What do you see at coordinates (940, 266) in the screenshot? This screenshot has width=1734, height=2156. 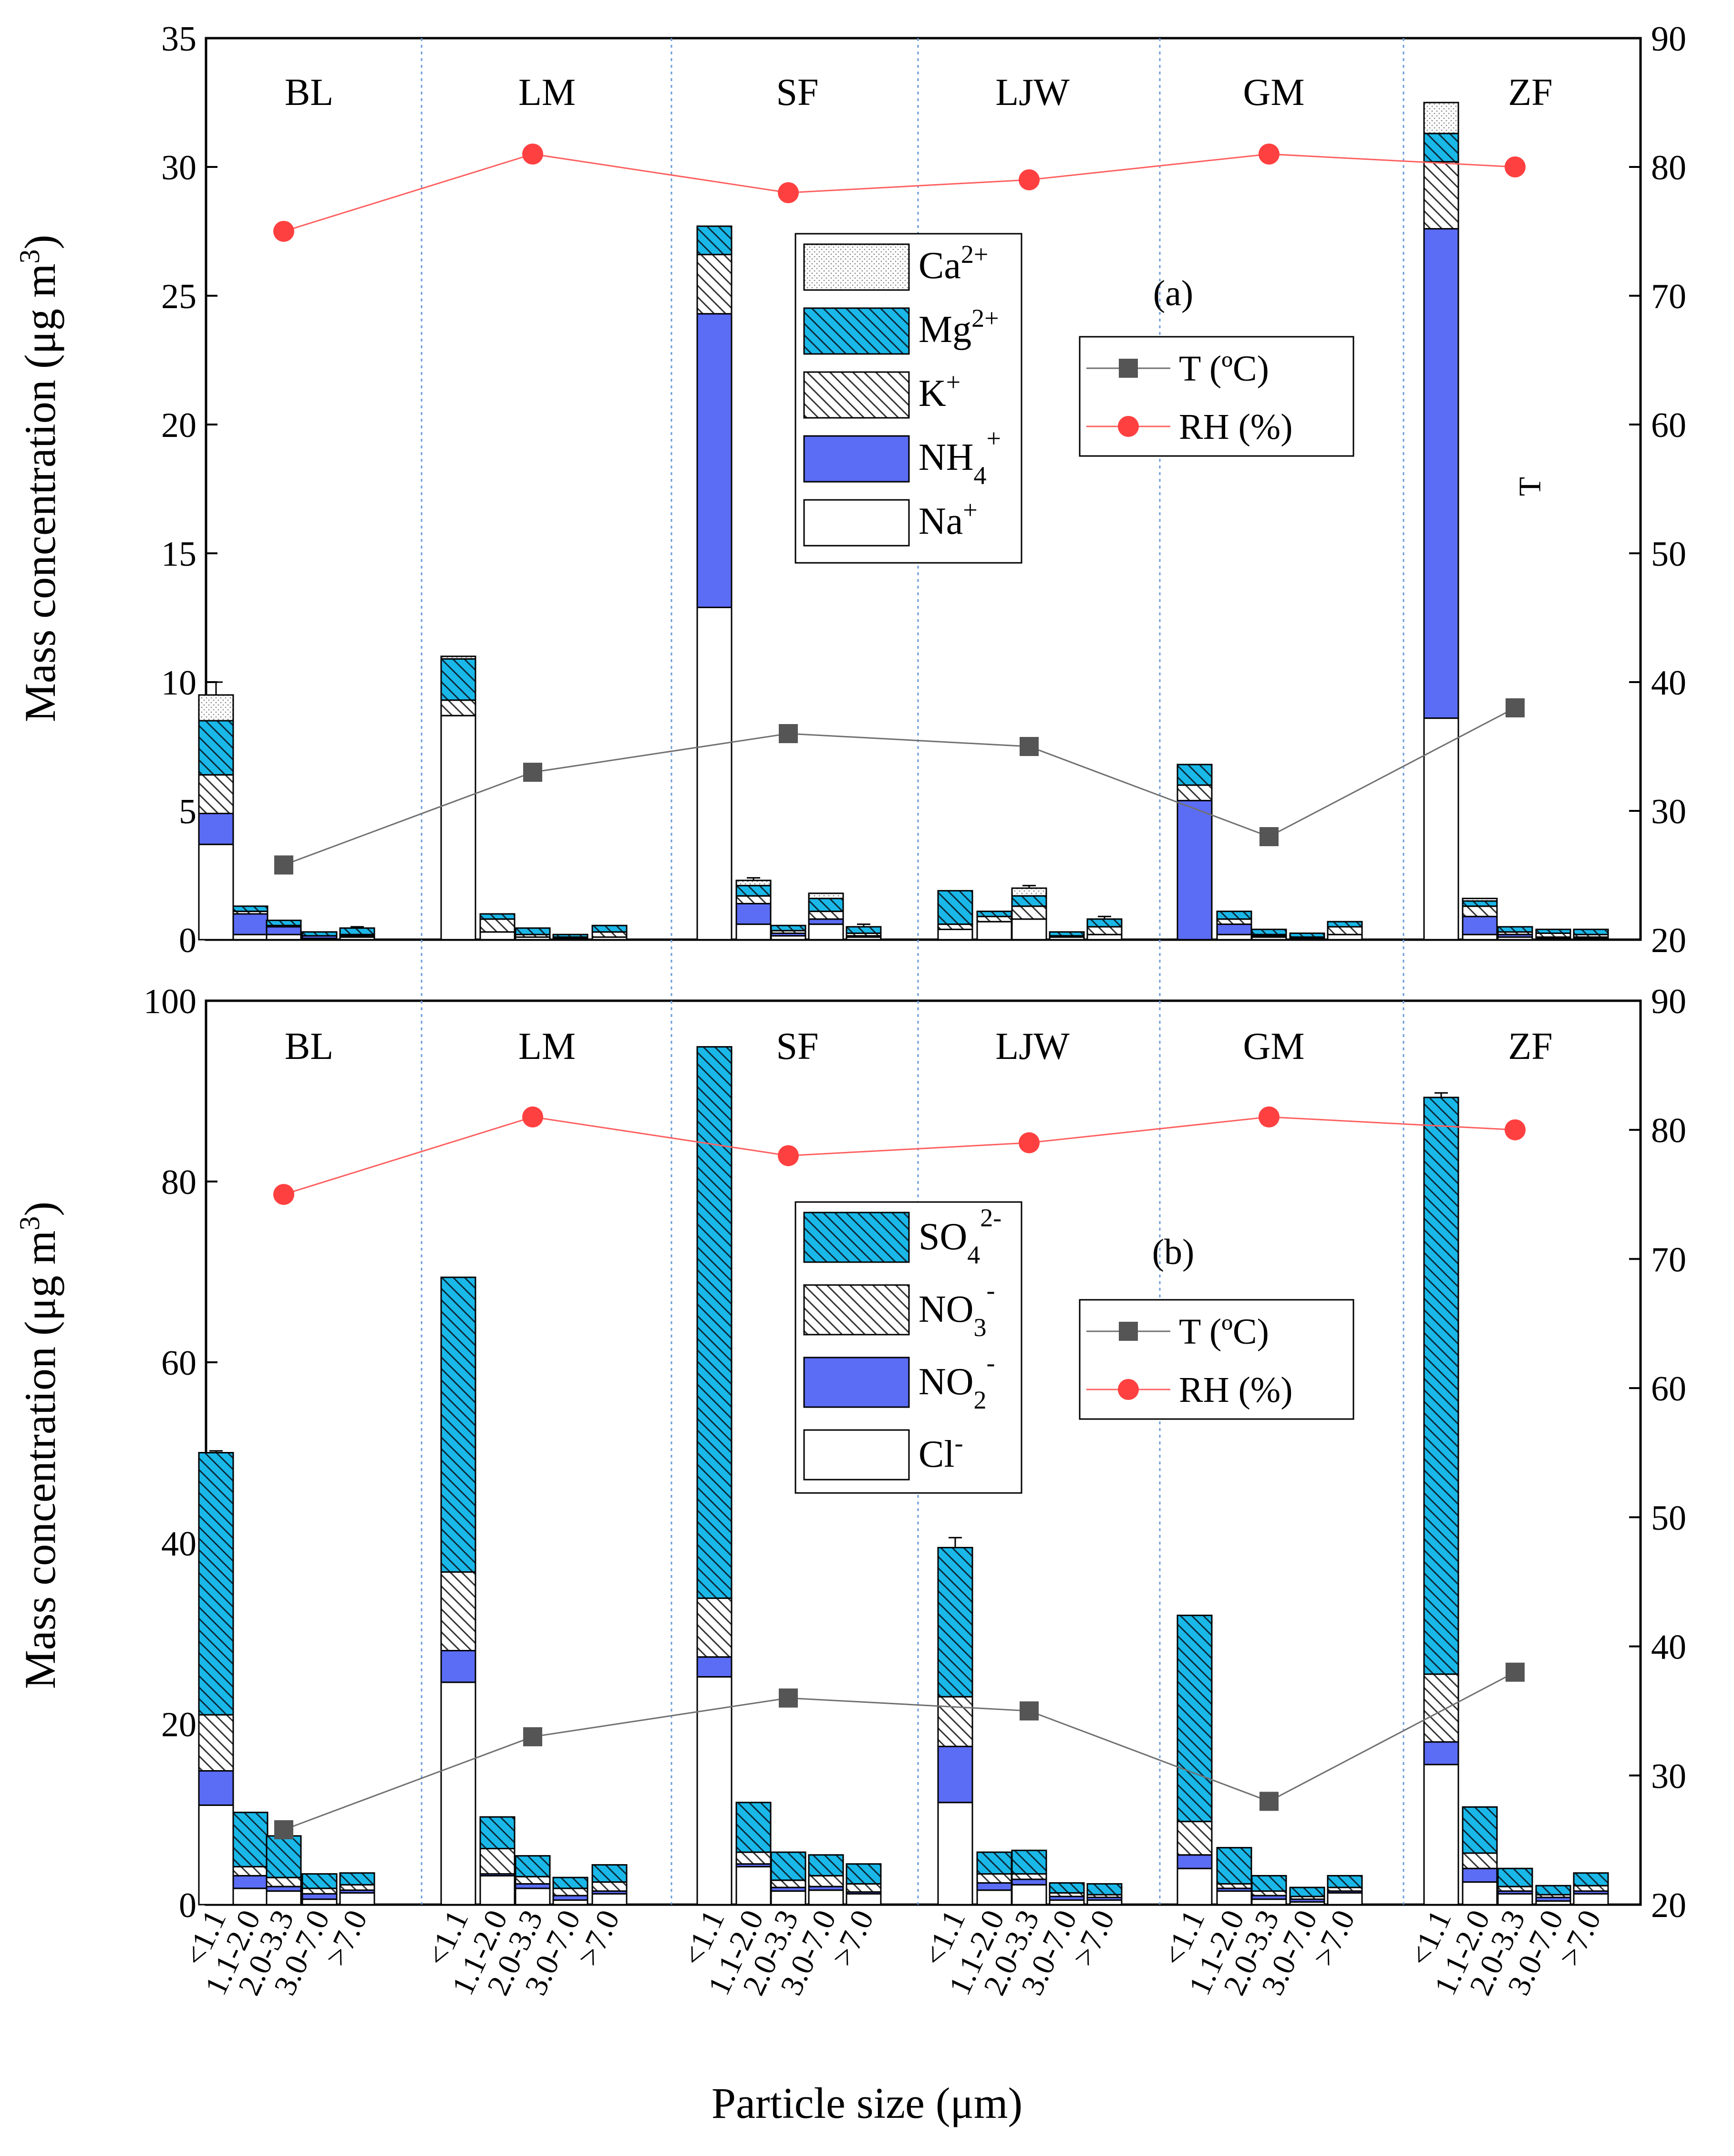 I see `ion-name: Ca` at bounding box center [940, 266].